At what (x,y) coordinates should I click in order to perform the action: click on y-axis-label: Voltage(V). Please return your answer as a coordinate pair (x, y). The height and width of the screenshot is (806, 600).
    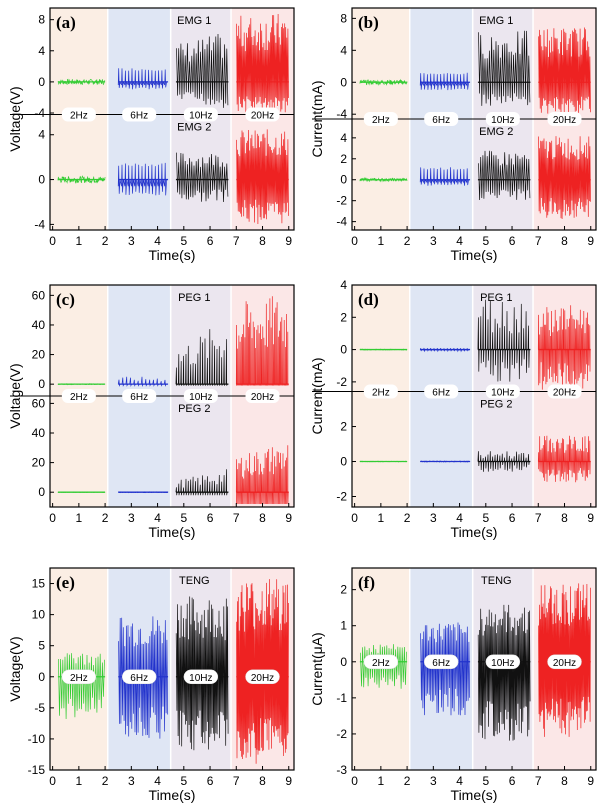
    Looking at the image, I should click on (15, 668).